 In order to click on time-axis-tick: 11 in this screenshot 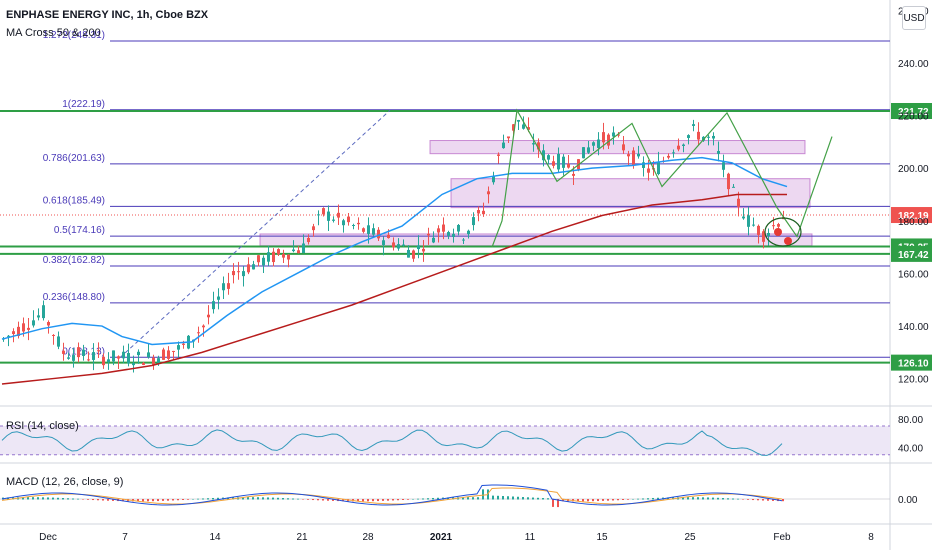, I will do `click(530, 537)`.